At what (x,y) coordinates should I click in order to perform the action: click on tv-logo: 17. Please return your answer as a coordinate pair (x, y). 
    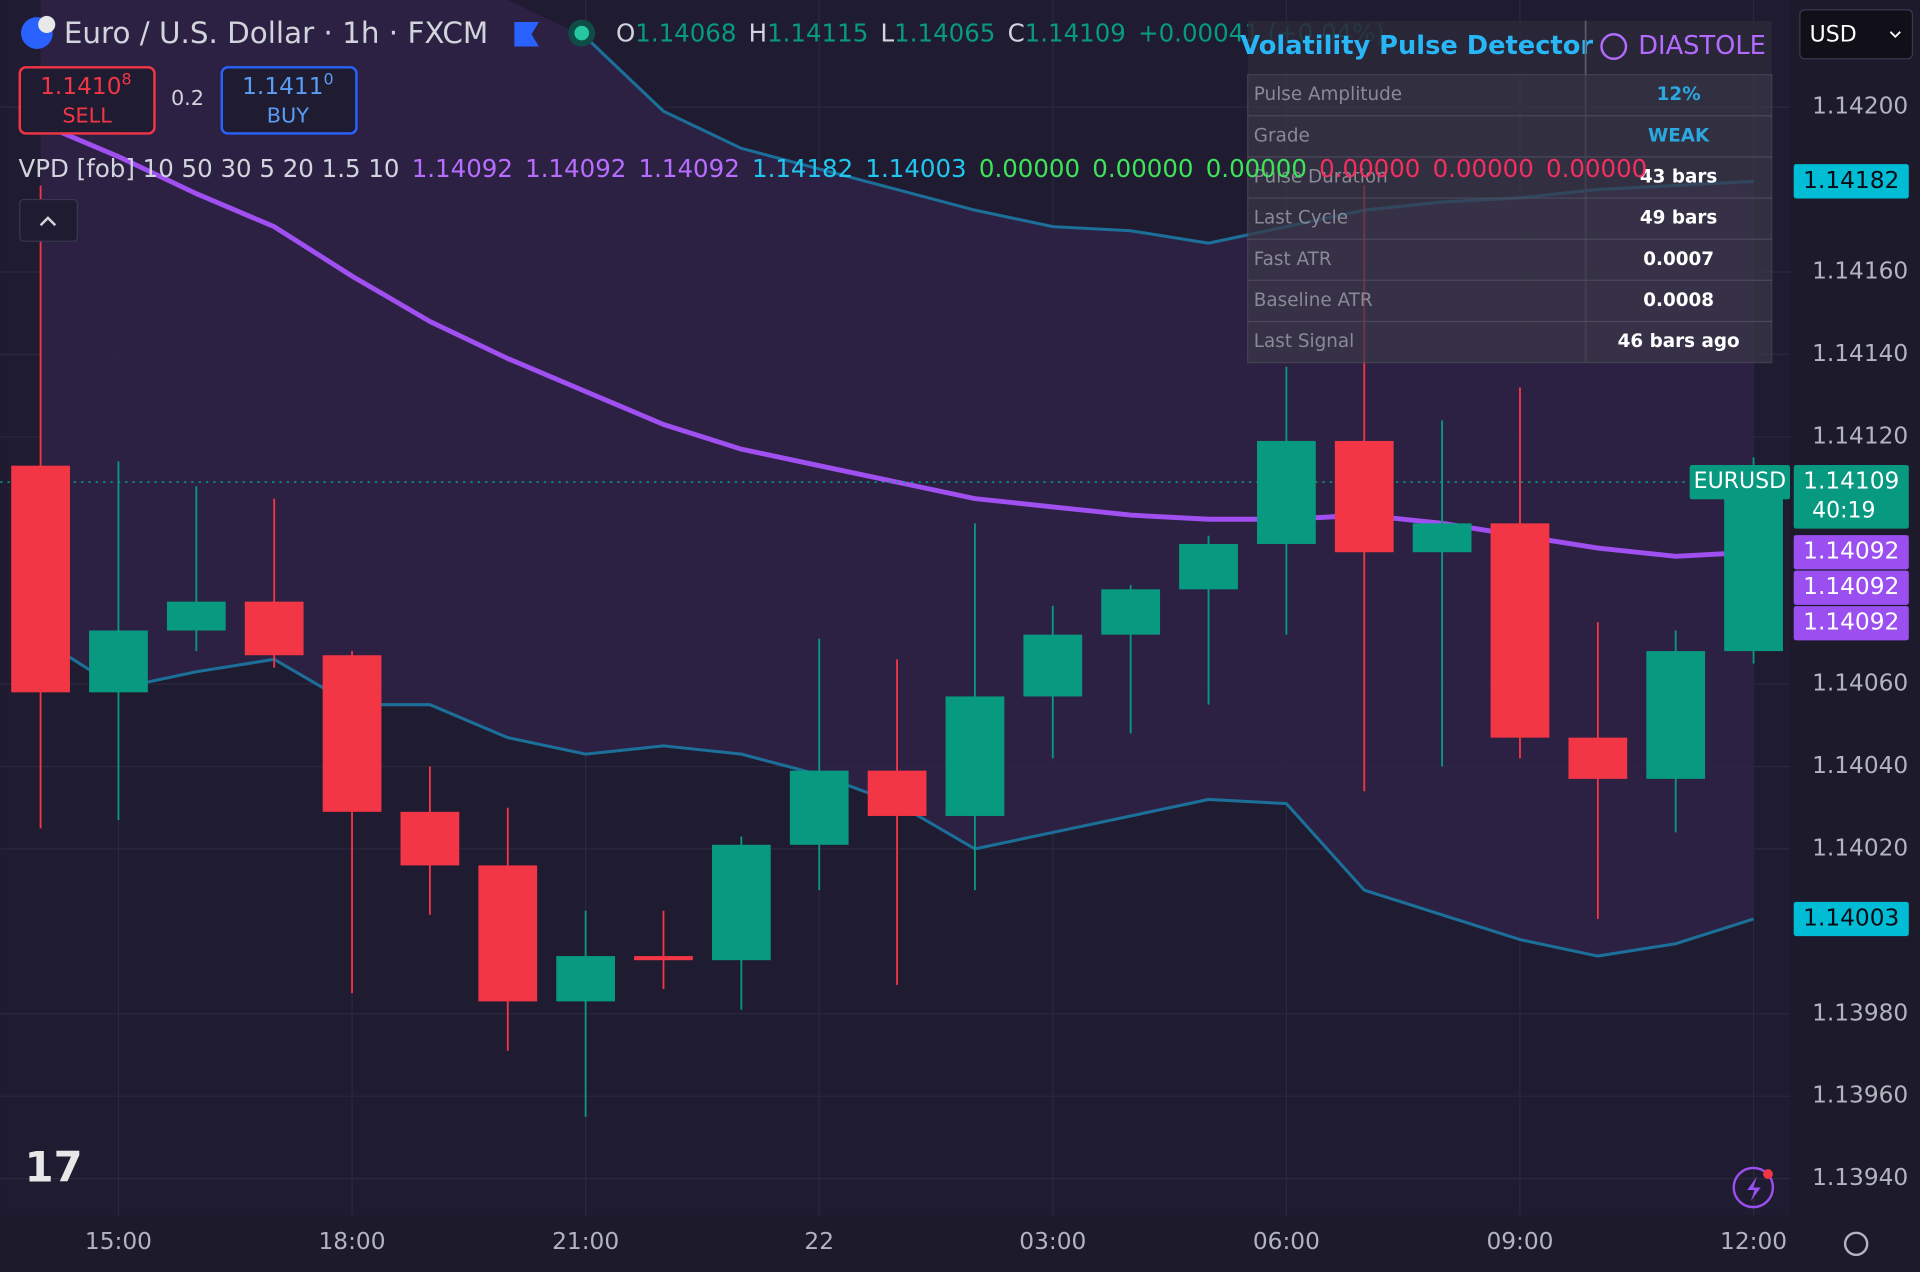
    Looking at the image, I should click on (54, 1166).